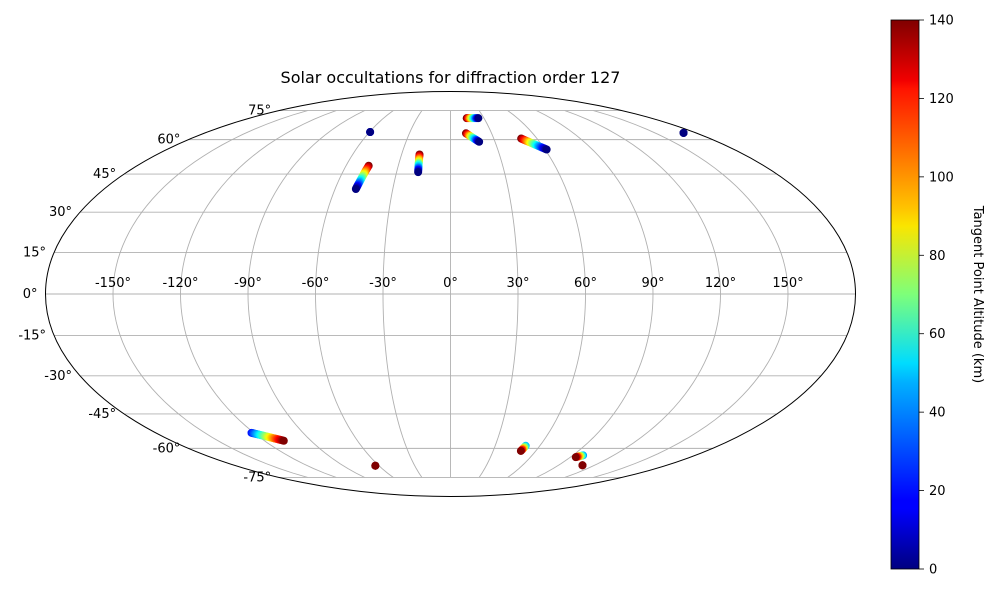 Image resolution: width=998 pixels, height=592 pixels. I want to click on longitude-tick-label: 60°, so click(585, 283).